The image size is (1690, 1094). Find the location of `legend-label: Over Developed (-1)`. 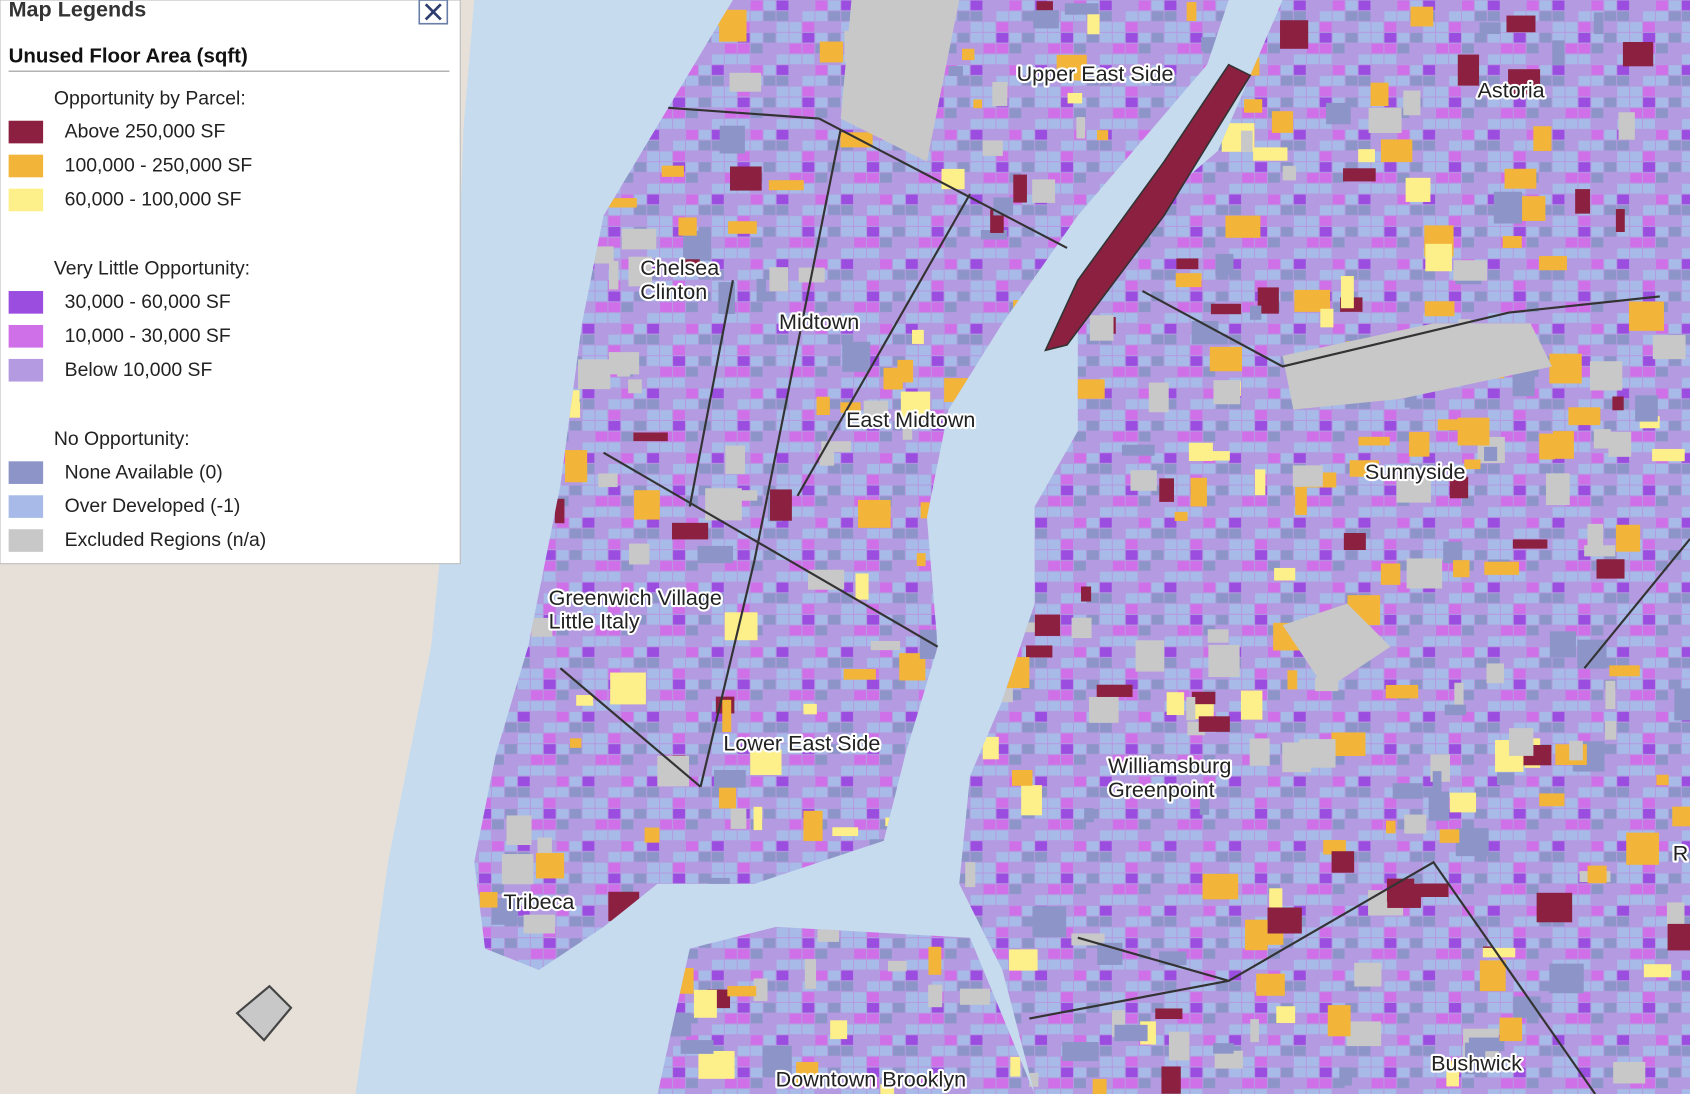

legend-label: Over Developed (-1) is located at coordinates (153, 506).